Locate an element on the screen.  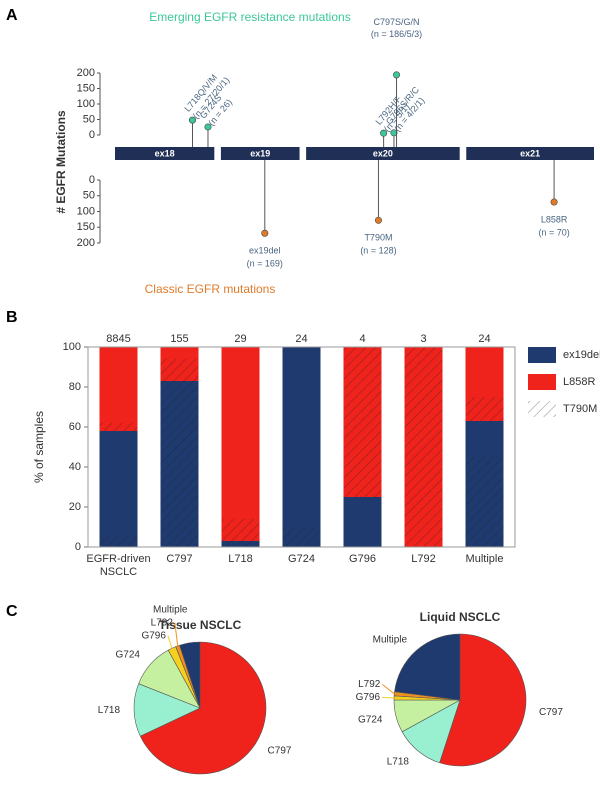
exon-label: ex21 is located at coordinates (530, 153).